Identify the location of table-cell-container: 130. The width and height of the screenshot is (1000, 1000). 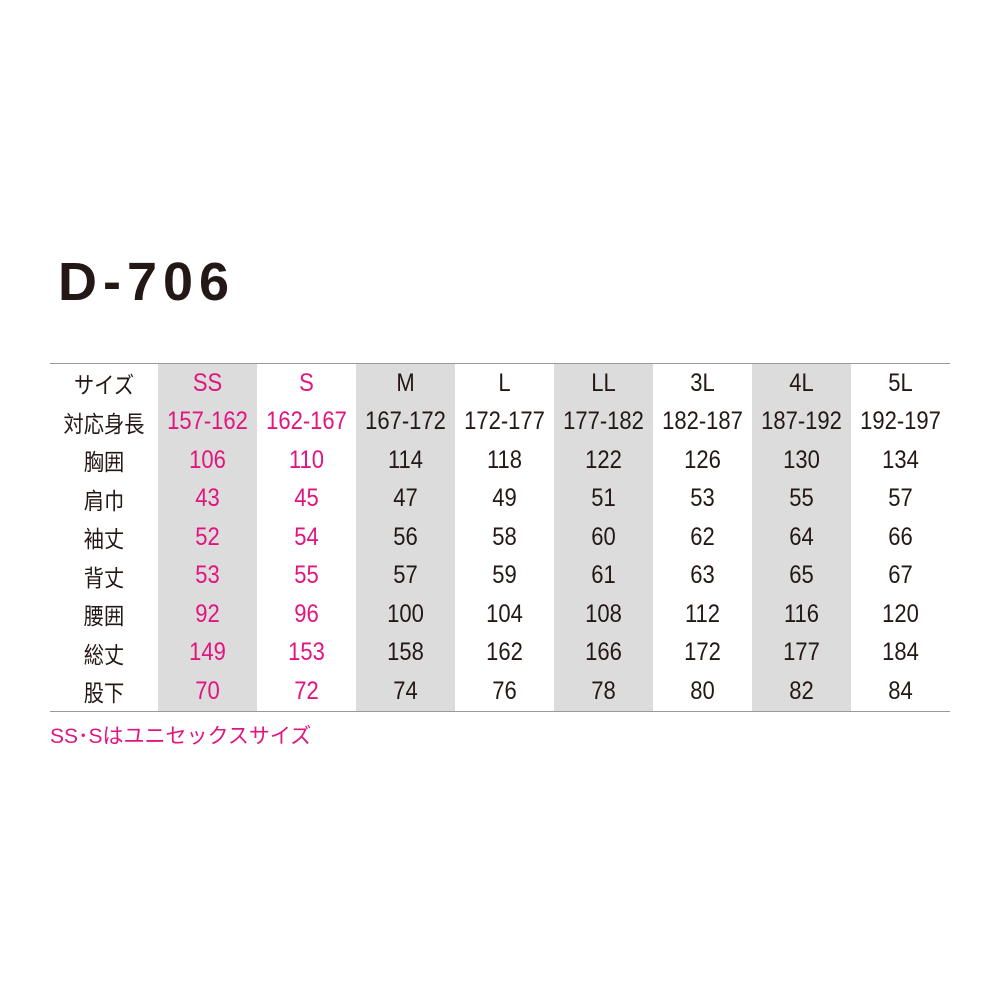
(801, 460).